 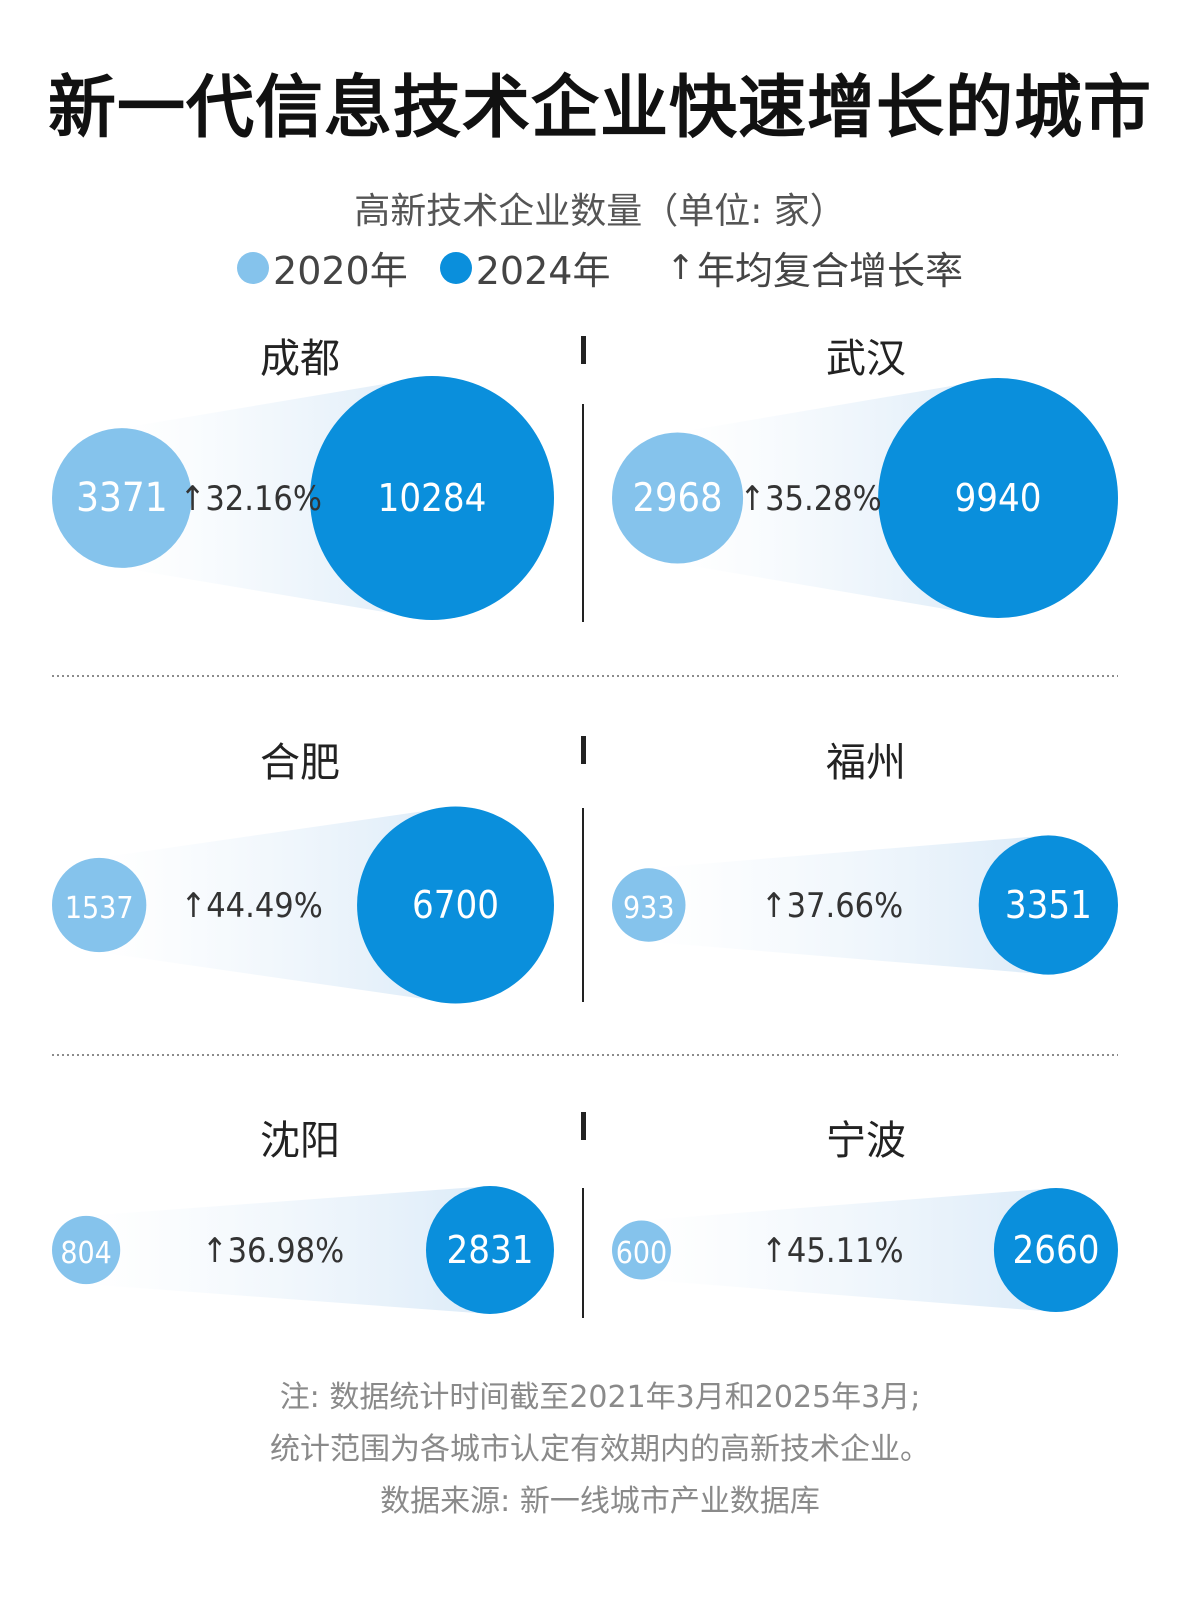 I want to click on value-label-2020: 804, so click(x=86, y=1253).